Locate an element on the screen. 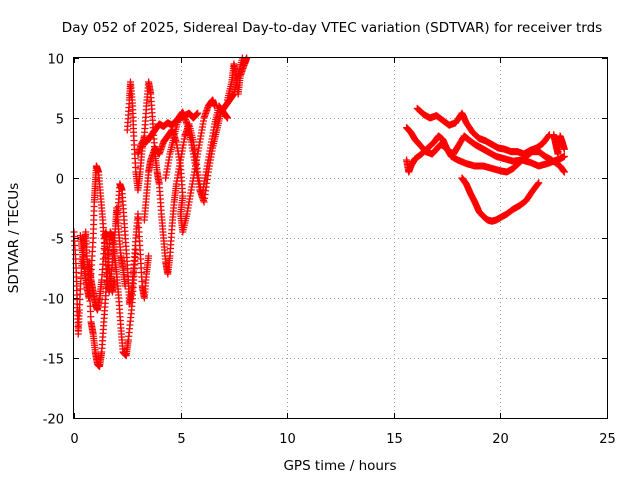 Image resolution: width=640 pixels, height=480 pixels. series-t13 is located at coordinates (500, 199).